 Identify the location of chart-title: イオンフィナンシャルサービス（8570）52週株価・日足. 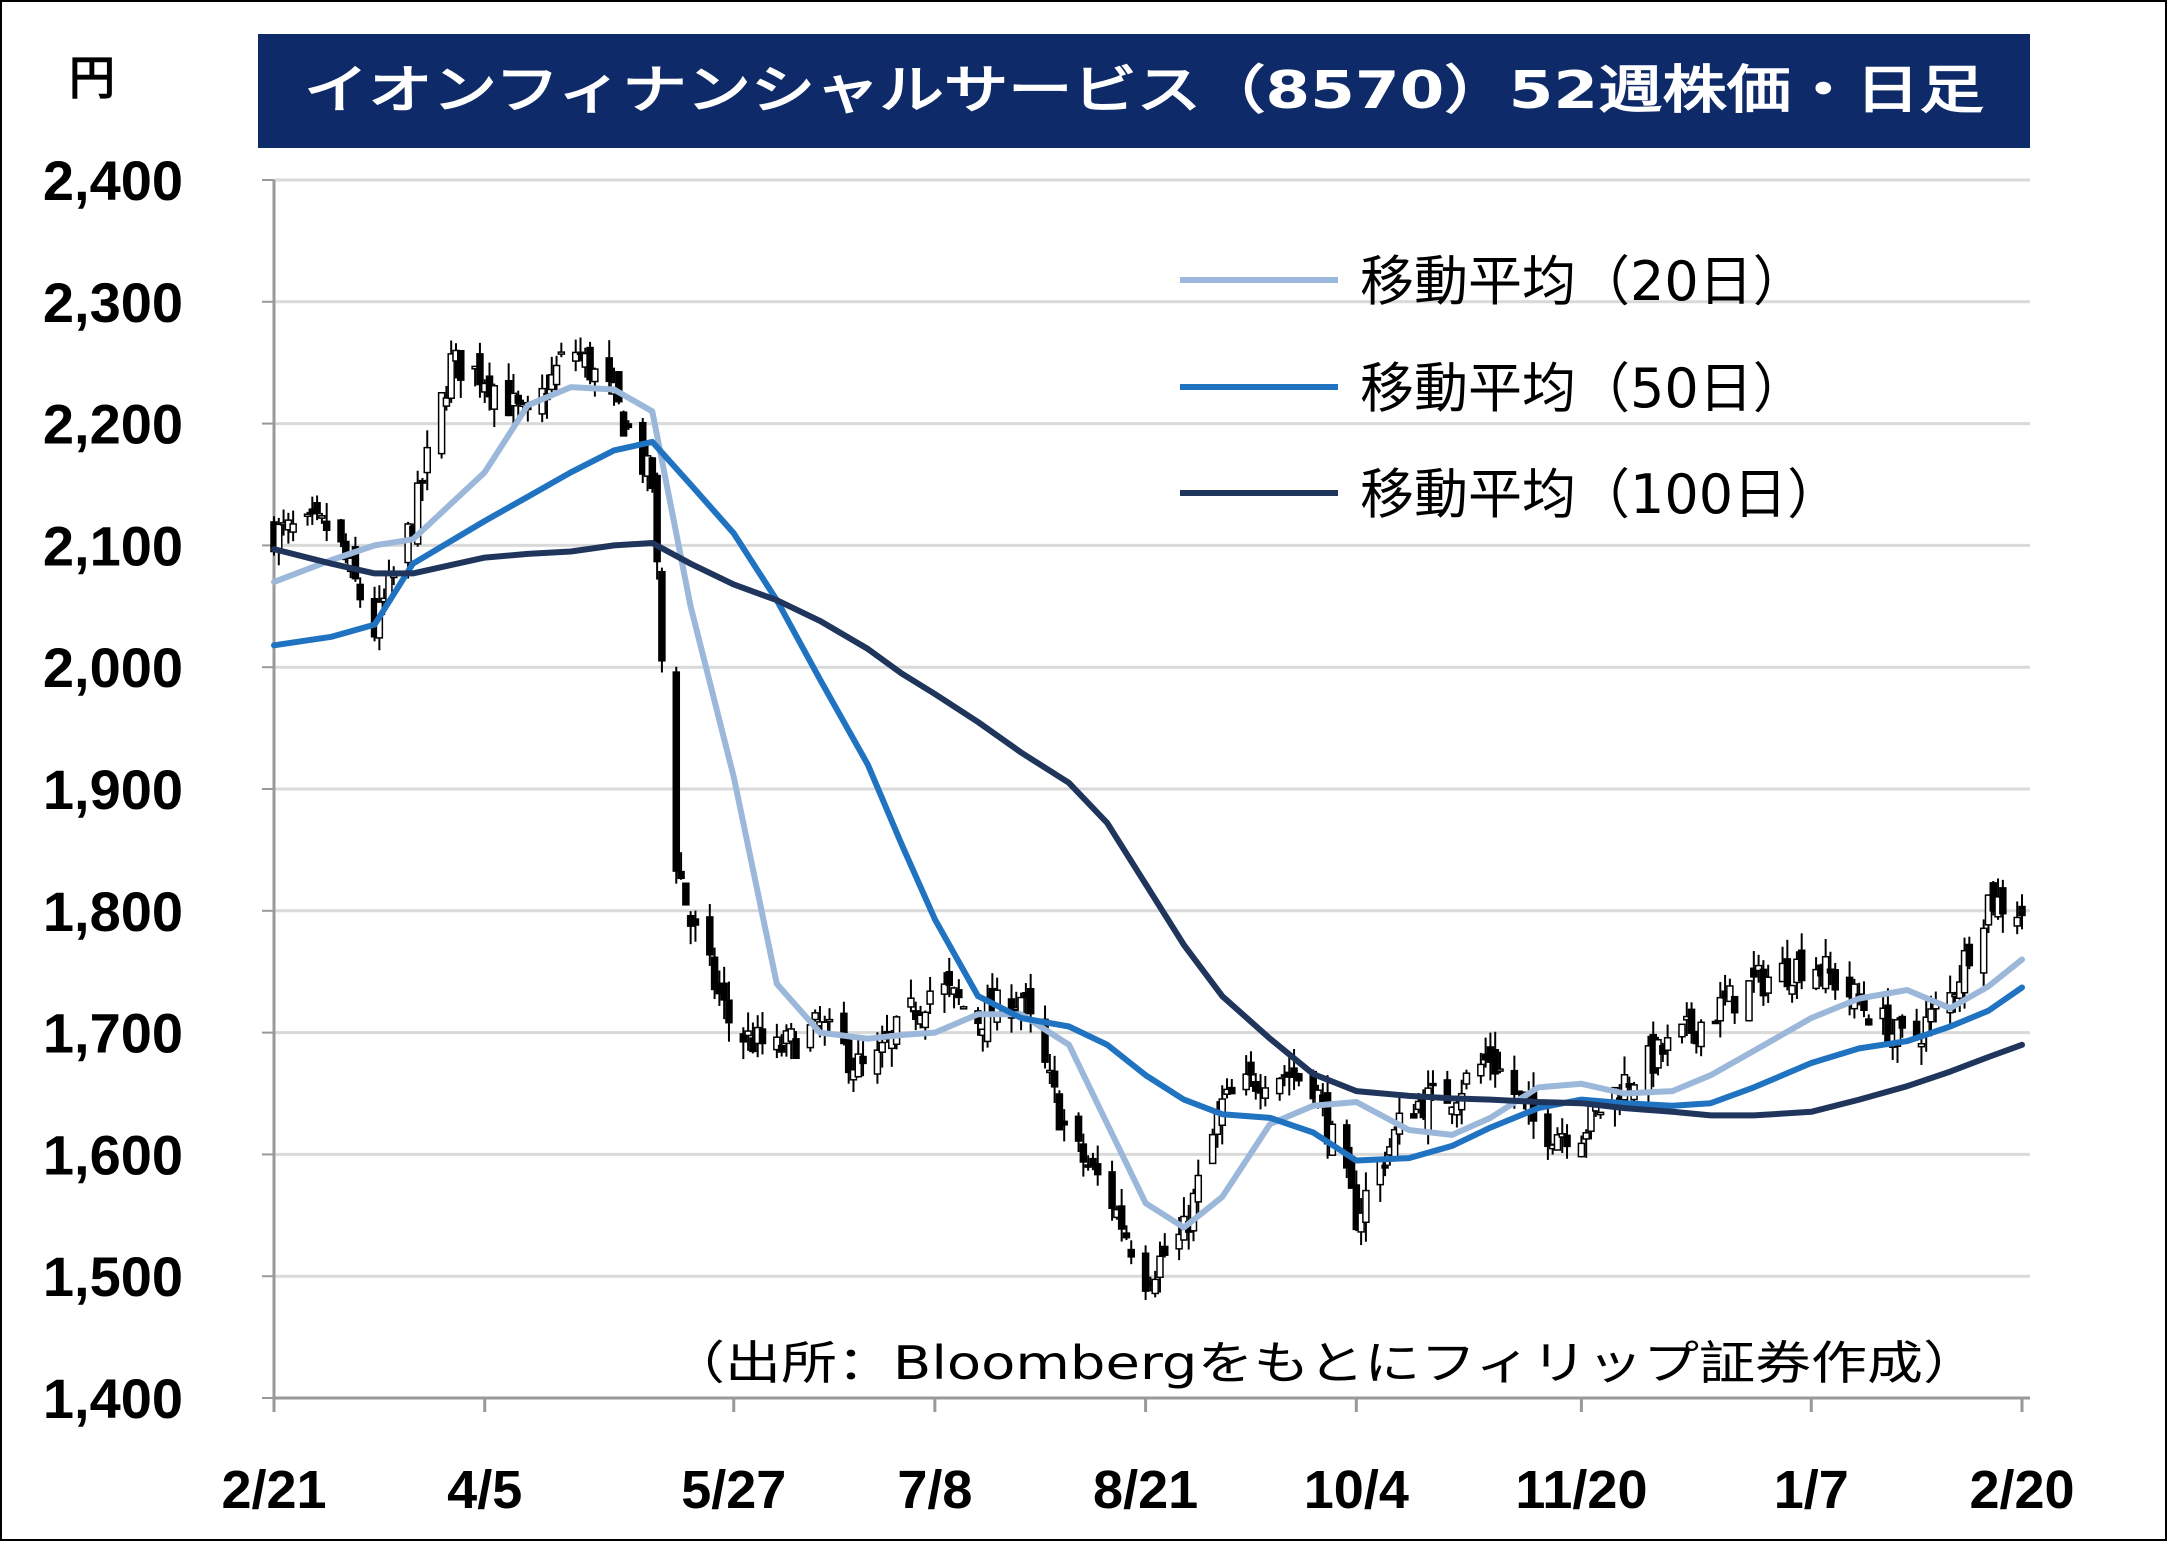
(1144, 91).